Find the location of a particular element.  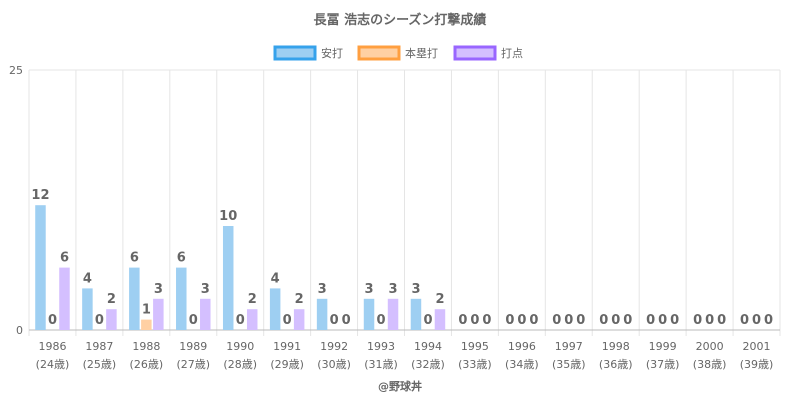

legend-label-2: 本塁打 is located at coordinates (421, 53).